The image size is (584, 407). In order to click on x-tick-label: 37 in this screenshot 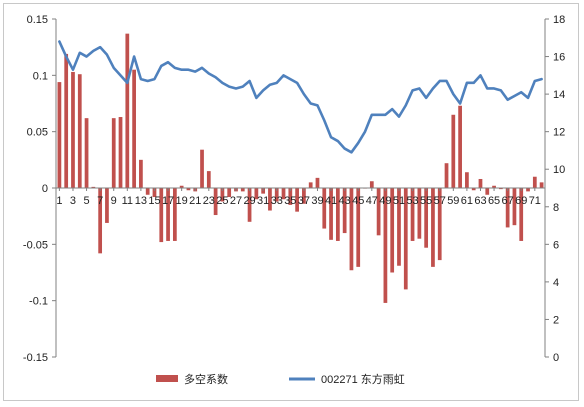, I will do `click(304, 201)`.